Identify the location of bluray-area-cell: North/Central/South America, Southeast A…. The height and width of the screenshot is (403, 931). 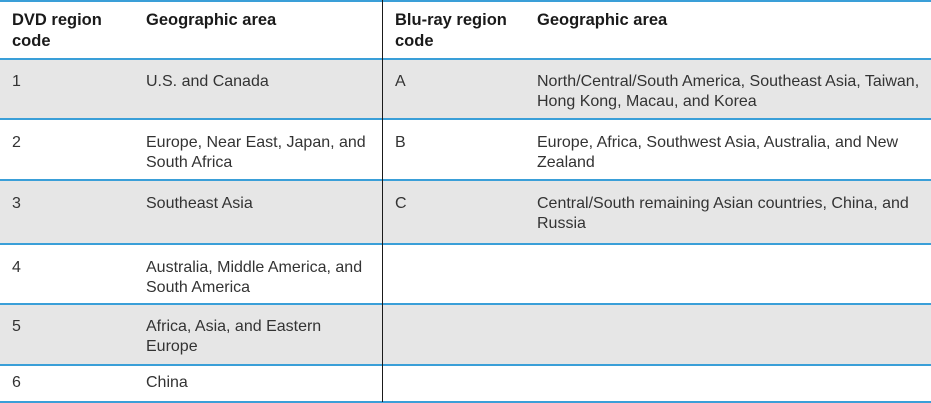
(728, 91).